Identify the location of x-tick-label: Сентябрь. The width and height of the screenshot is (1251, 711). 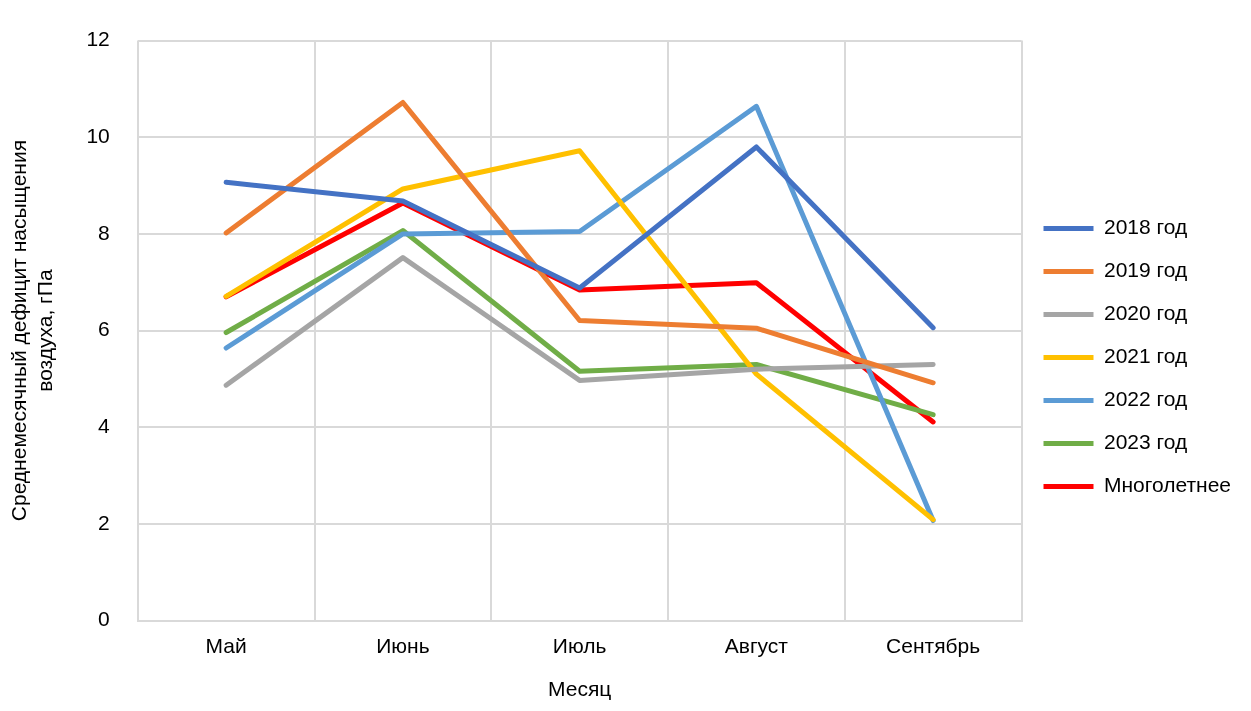
(933, 645).